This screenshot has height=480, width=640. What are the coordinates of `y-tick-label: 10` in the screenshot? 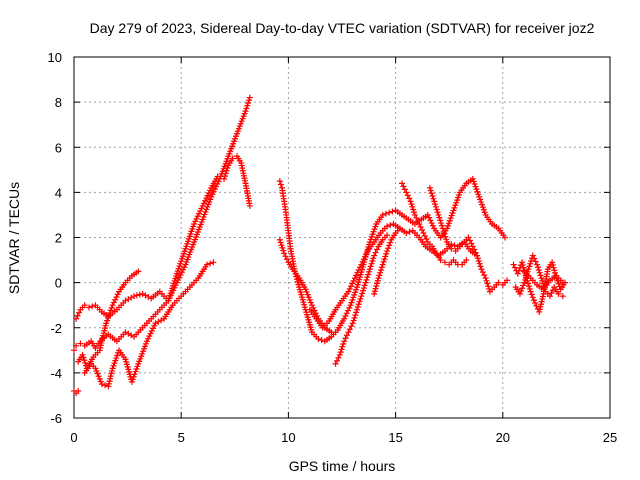 It's located at (55, 57).